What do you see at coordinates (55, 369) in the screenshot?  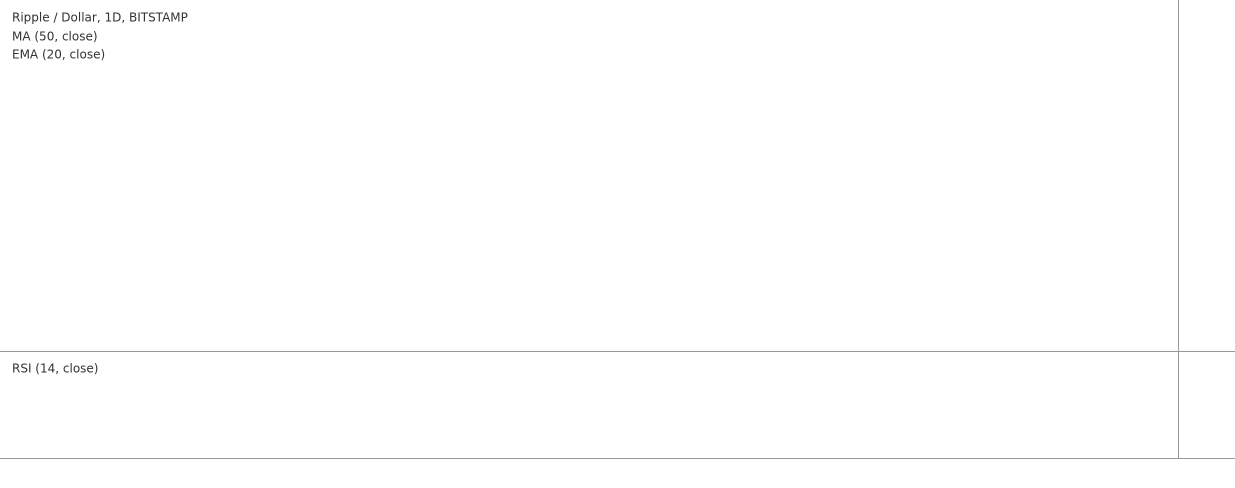 I see `legend-entry: RSI (14, close)` at bounding box center [55, 369].